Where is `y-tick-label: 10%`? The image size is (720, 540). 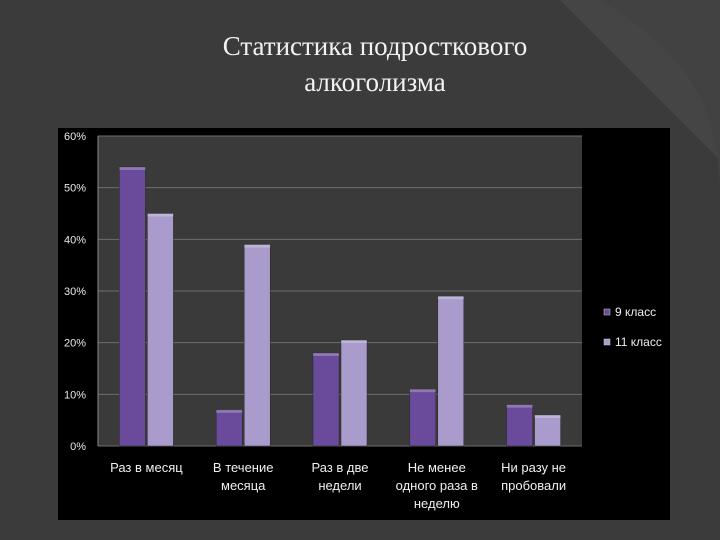
y-tick-label: 10% is located at coordinates (75, 395).